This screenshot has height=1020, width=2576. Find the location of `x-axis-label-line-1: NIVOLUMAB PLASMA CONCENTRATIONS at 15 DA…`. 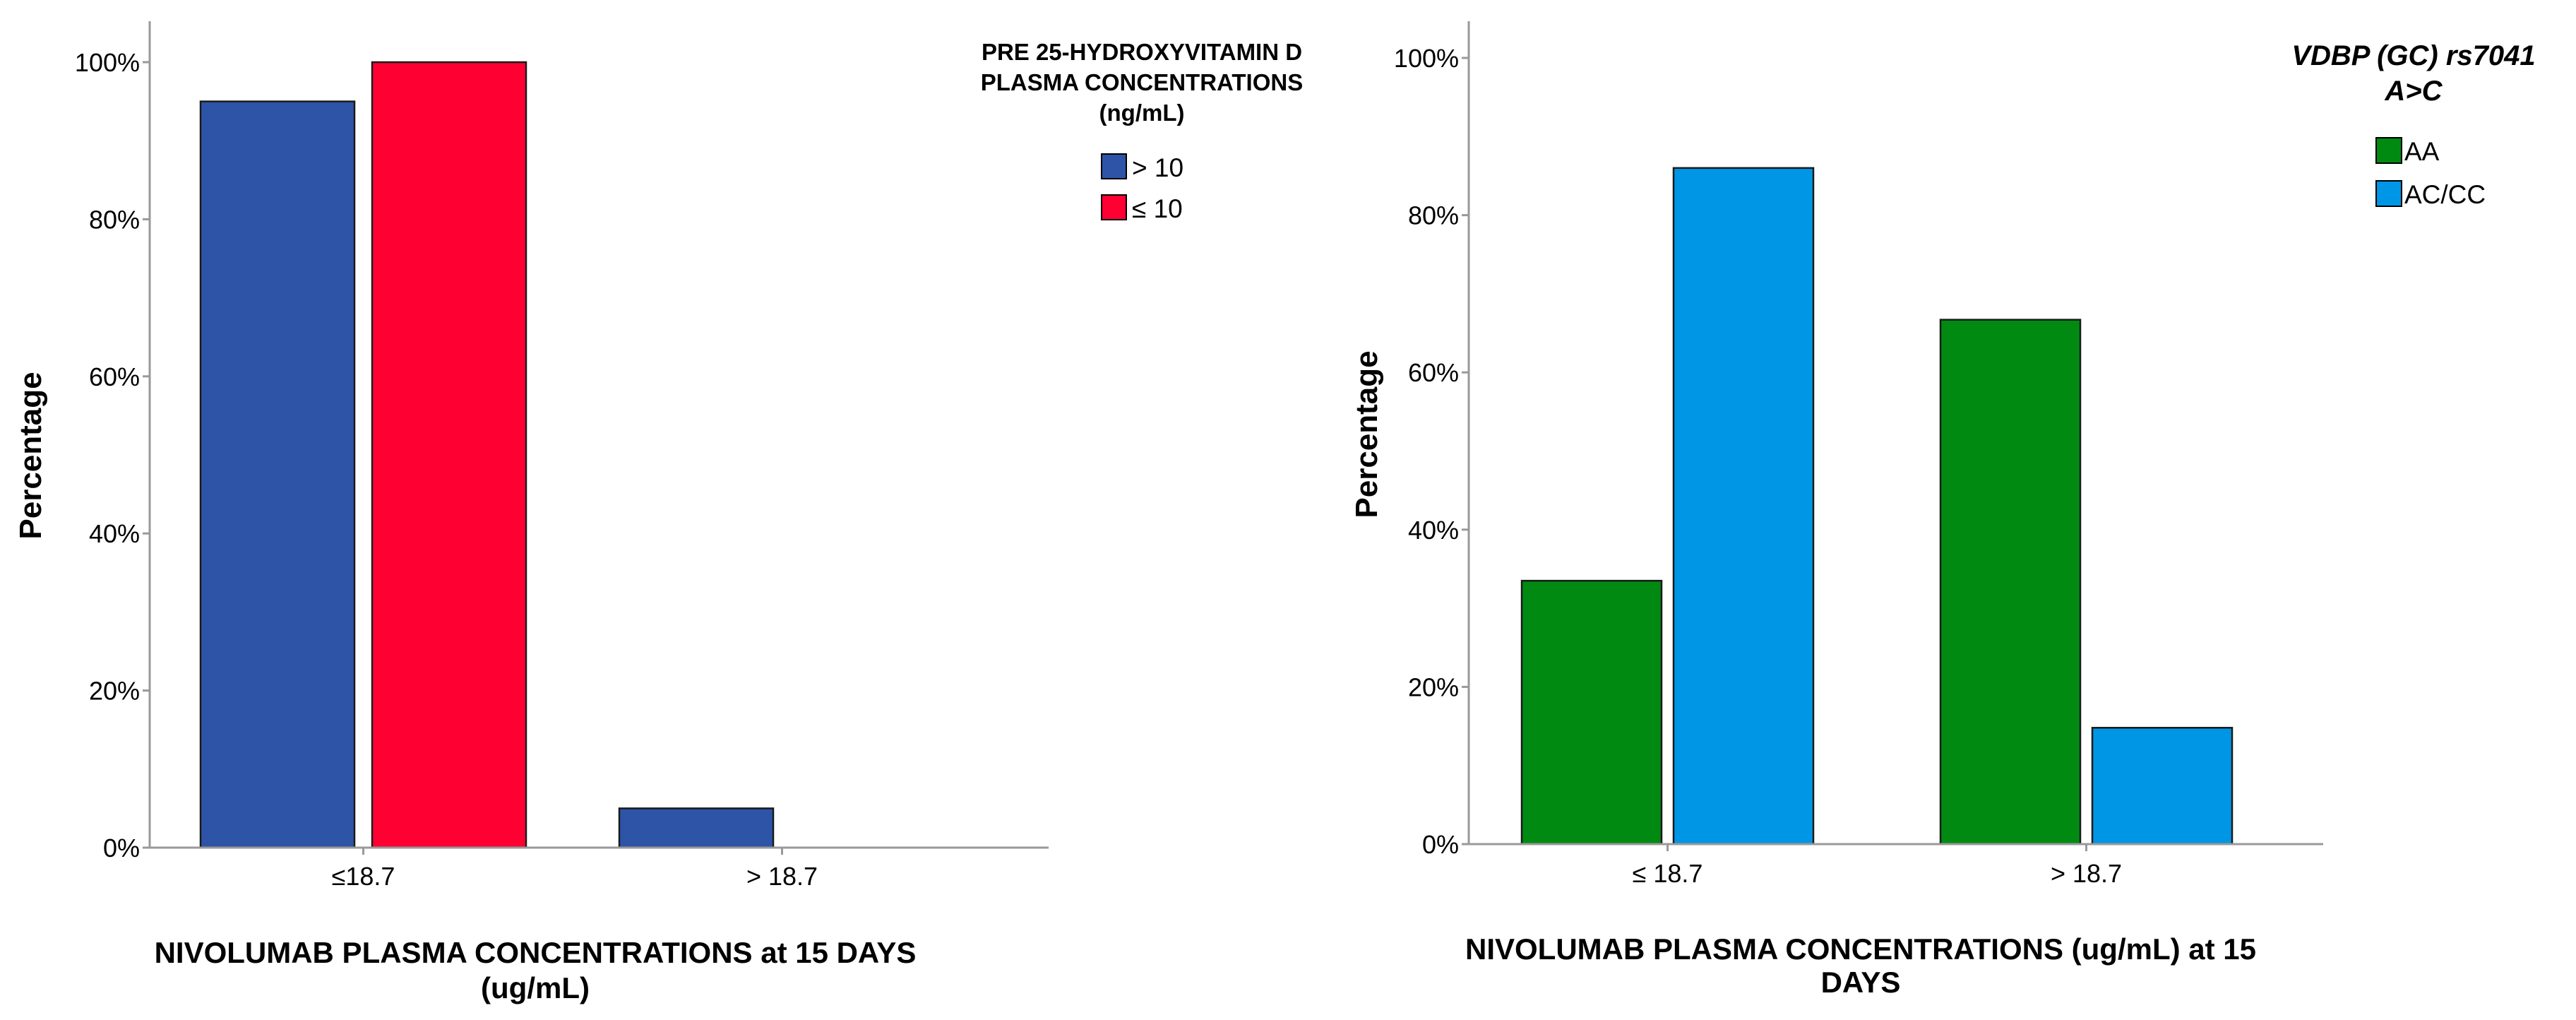

x-axis-label-line-1: NIVOLUMAB PLASMA CONCENTRATIONS at 15 DA… is located at coordinates (536, 953).